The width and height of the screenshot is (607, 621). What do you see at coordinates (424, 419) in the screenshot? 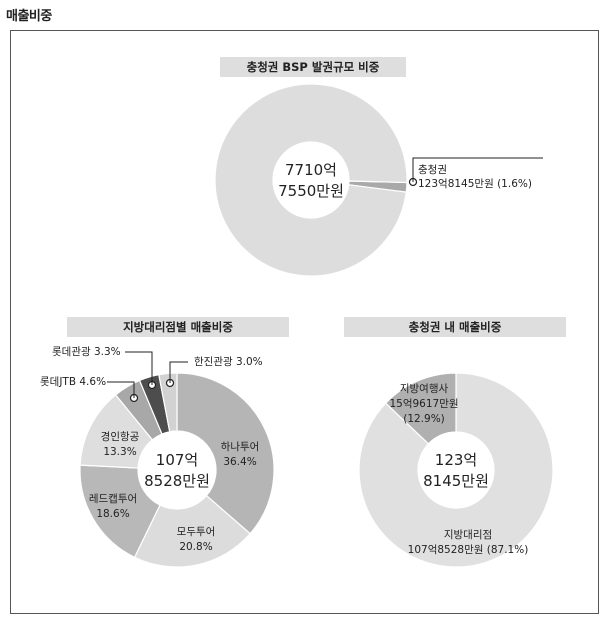
I see `chart3-sublabel2-1: (12.9%)` at bounding box center [424, 419].